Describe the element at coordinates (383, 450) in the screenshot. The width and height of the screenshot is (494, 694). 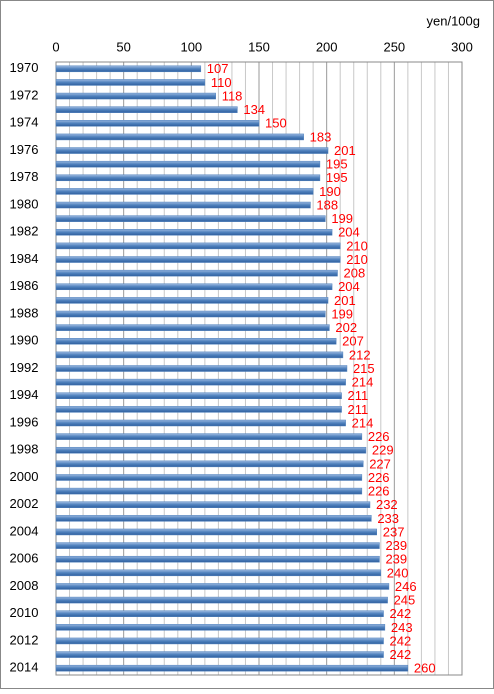
I see `value-label: 229` at that location.